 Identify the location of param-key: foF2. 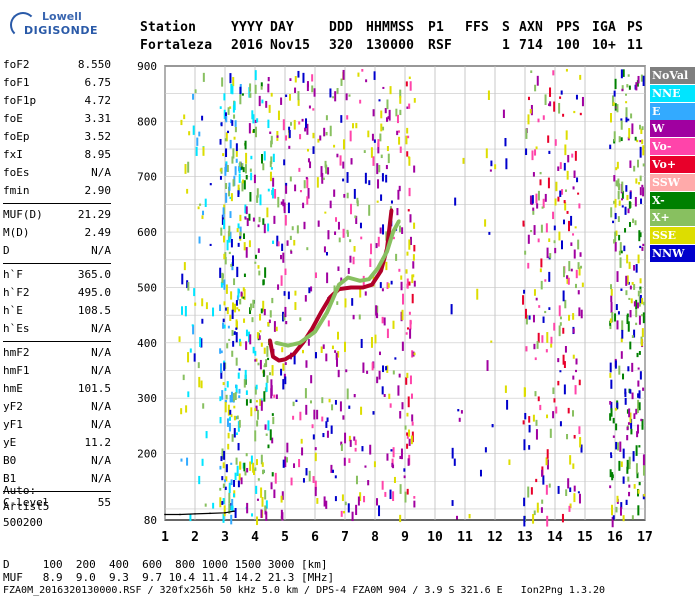
(16, 64).